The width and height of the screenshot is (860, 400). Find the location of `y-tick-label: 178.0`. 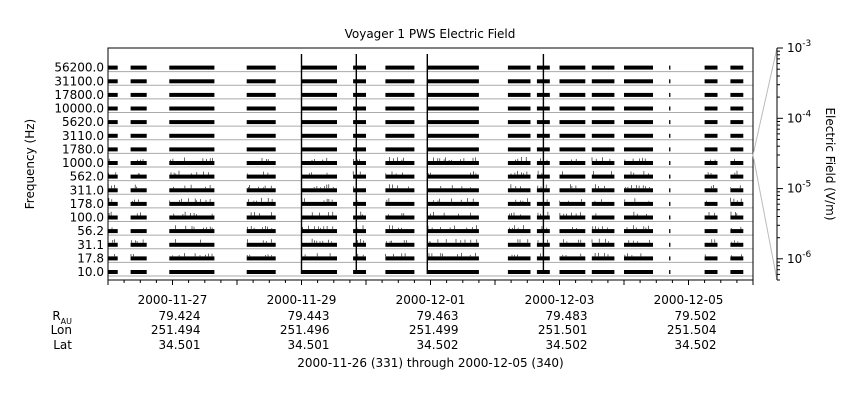

y-tick-label: 178.0 is located at coordinates (87, 204).